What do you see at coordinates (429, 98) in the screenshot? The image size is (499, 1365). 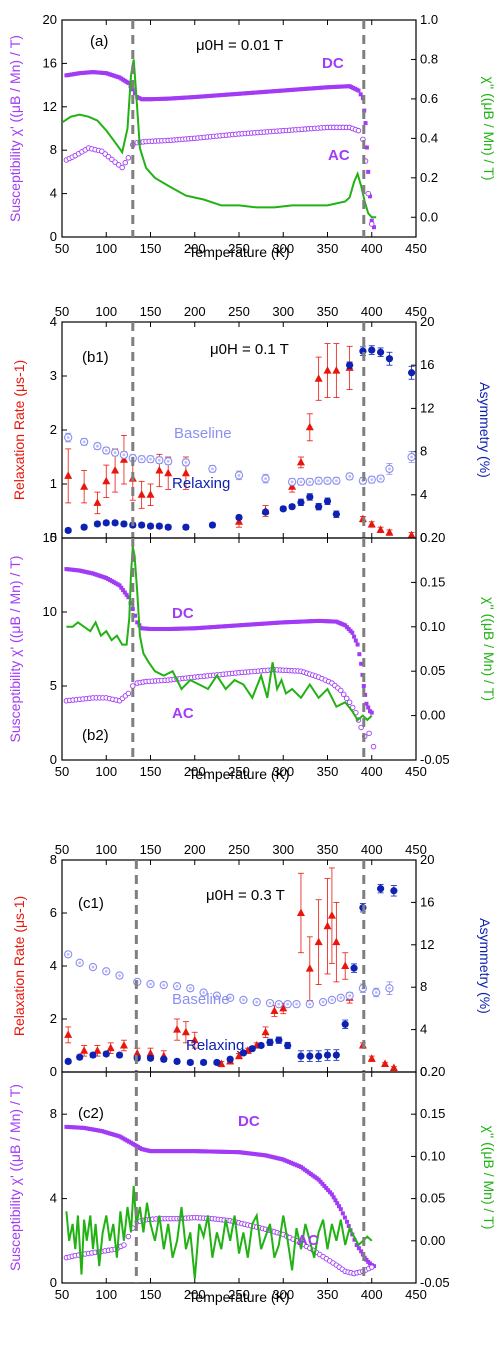 I see `y-right-tick-label: 0.6` at bounding box center [429, 98].